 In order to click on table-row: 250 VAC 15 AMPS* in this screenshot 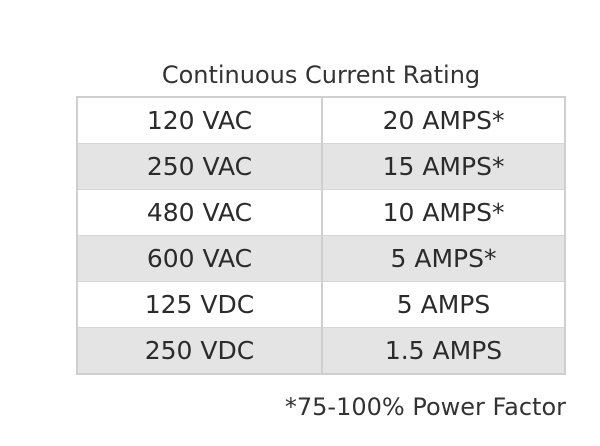, I will do `click(321, 166)`.